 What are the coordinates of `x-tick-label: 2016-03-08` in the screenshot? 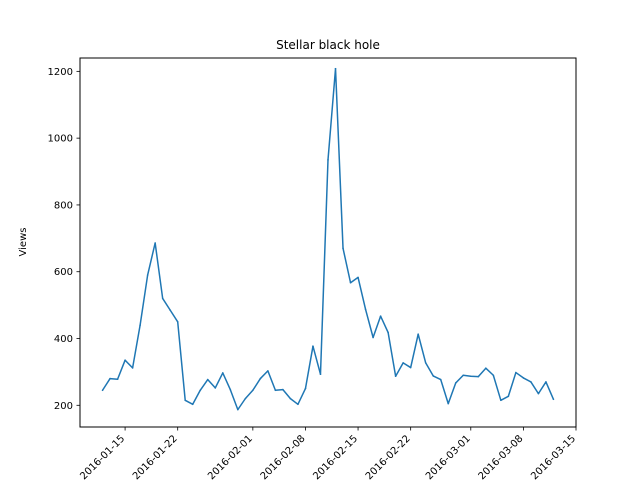 It's located at (501, 456).